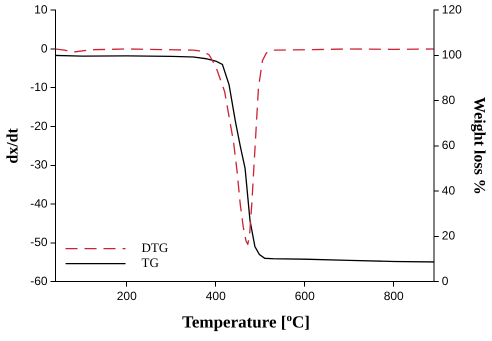 Image resolution: width=492 pixels, height=341 pixels. What do you see at coordinates (305, 296) in the screenshot?
I see `x-tick-label: 600` at bounding box center [305, 296].